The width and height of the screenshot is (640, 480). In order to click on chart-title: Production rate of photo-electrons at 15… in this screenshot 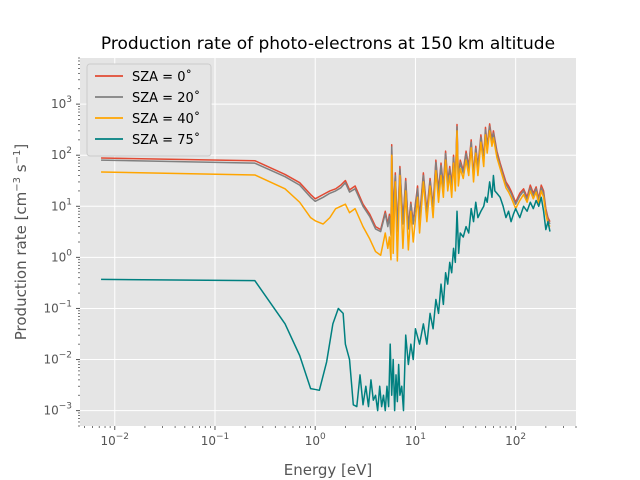, I will do `click(328, 44)`.